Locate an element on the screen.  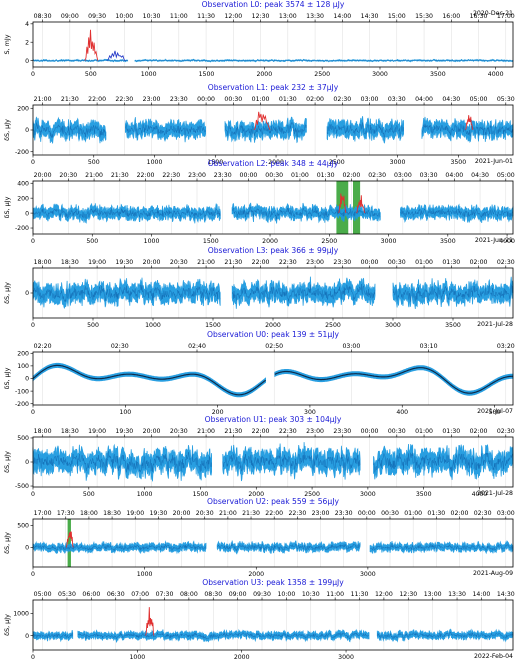
time-tick-label: 02:20 is located at coordinates (43, 346).